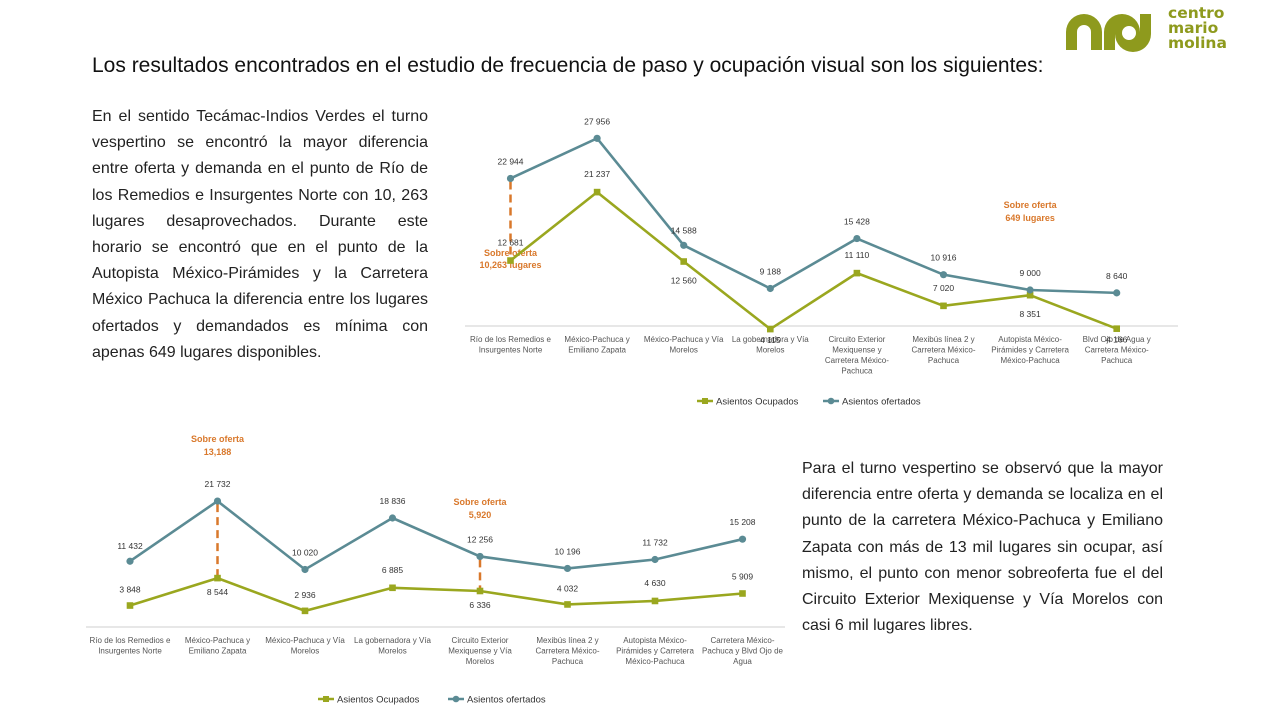 The image size is (1280, 720). What do you see at coordinates (943, 339) in the screenshot?
I see `x-tick-label-line: Mexibús línea 2 y` at bounding box center [943, 339].